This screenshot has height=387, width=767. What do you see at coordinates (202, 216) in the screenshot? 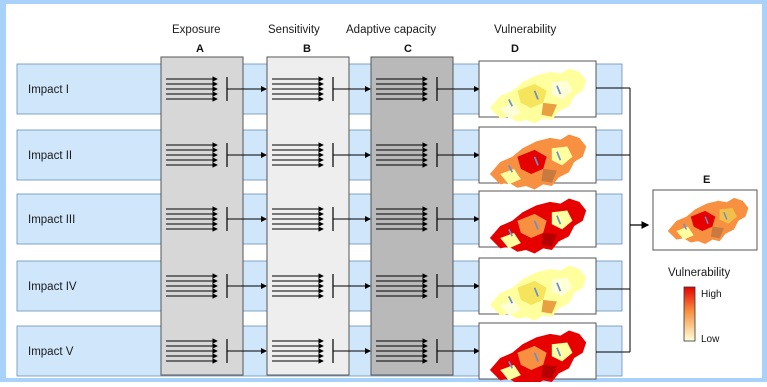
I see `column-a-panel` at bounding box center [202, 216].